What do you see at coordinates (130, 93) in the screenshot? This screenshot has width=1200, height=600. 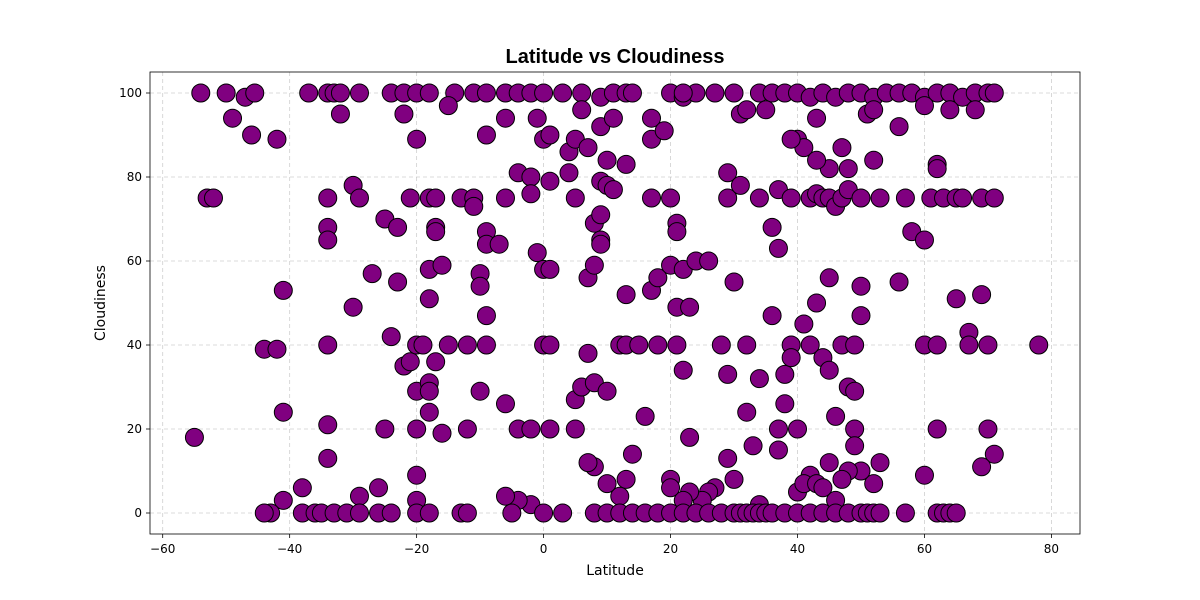 I see `y-tick-label: 100` at bounding box center [130, 93].